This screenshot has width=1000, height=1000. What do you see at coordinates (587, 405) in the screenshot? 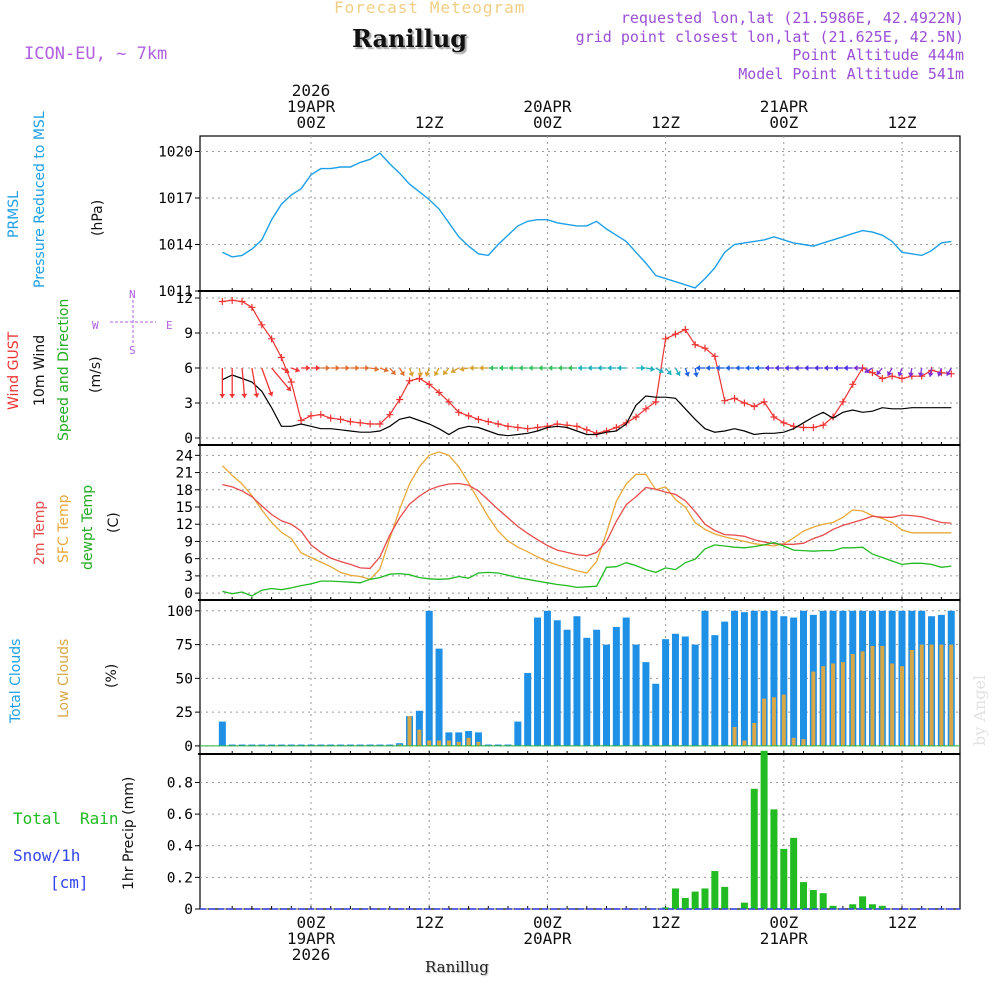
I see `wind-speed-line` at bounding box center [587, 405].